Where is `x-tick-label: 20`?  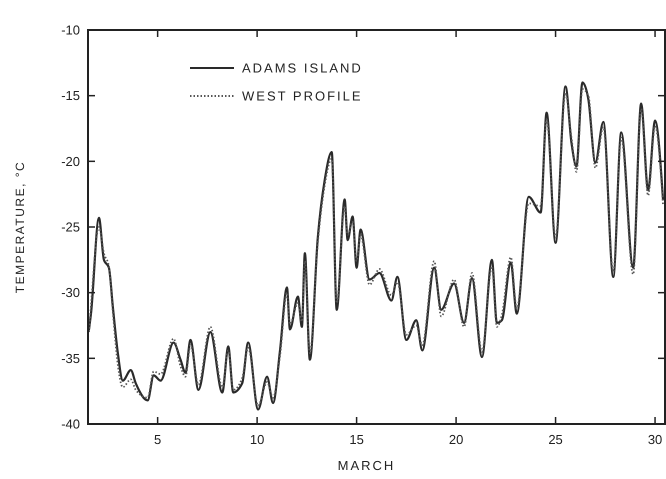 x-tick-label: 20 is located at coordinates (456, 439).